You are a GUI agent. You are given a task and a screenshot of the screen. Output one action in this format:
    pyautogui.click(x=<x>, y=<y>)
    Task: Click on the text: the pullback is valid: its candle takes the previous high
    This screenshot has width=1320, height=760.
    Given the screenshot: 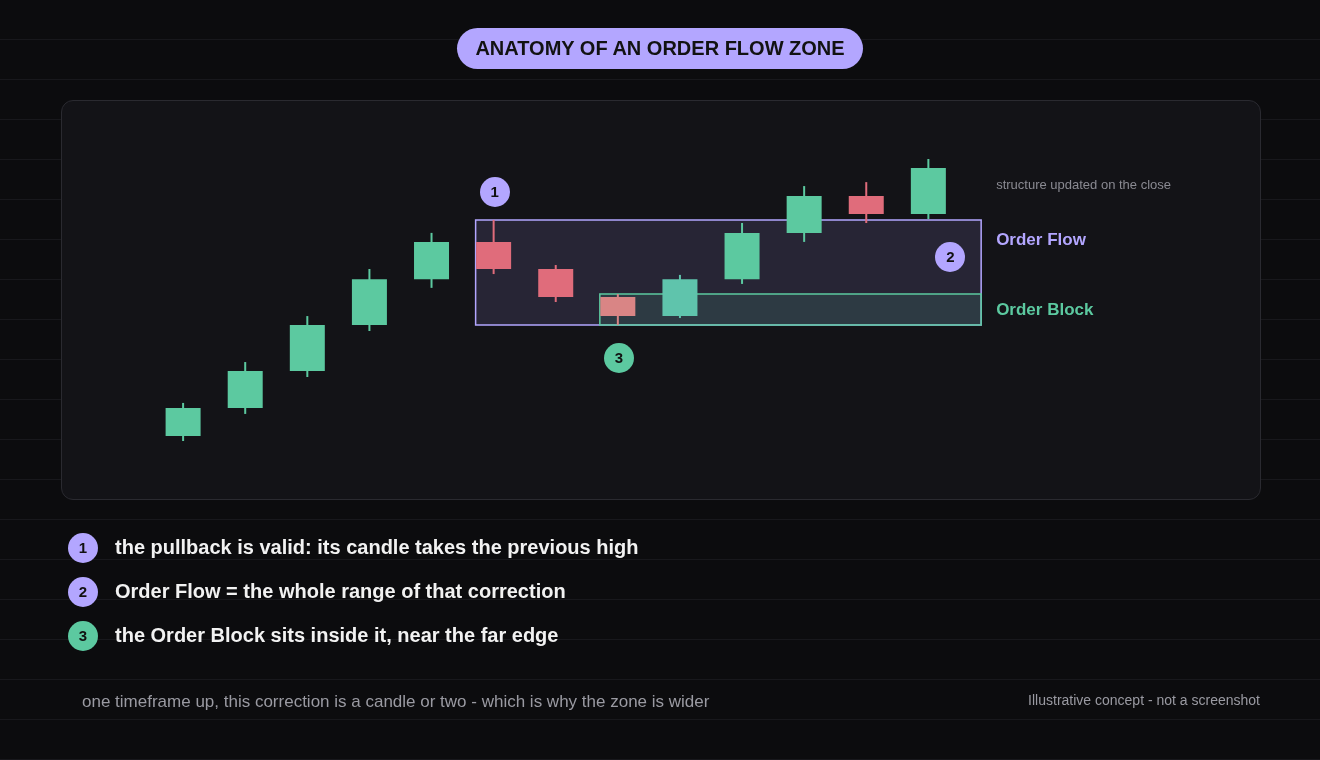 What is the action you would take?
    pyautogui.click(x=377, y=547)
    